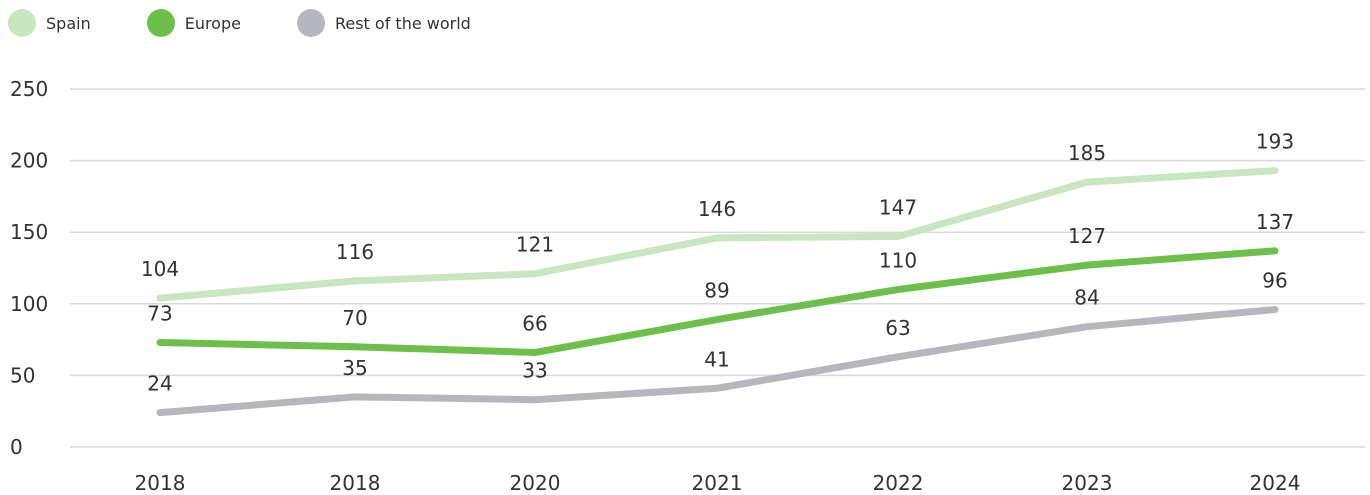  Describe the element at coordinates (354, 318) in the screenshot. I see `data-label: 70` at that location.